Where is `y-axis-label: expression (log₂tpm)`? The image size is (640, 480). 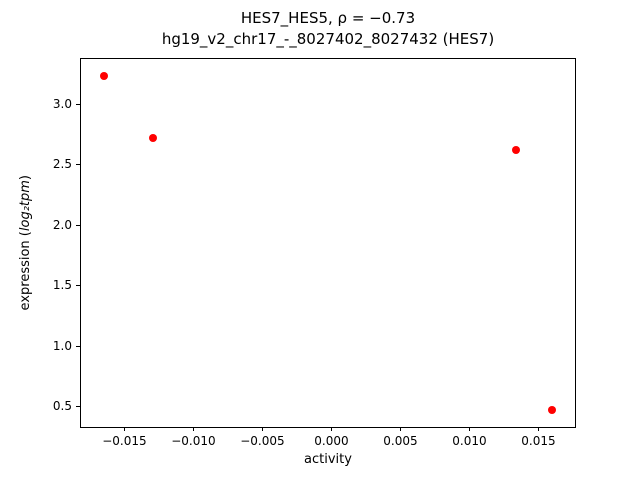
y-axis-label: expression (log₂tpm) is located at coordinates (25, 243).